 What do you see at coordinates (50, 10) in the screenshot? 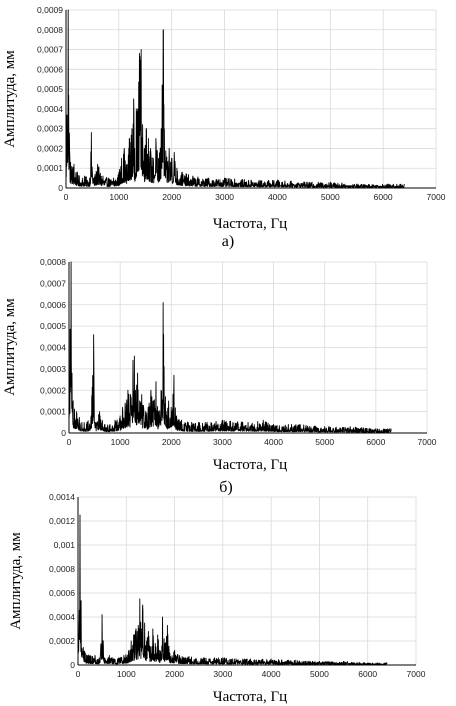
I see `y-tick-label: 0,0009` at bounding box center [50, 10].